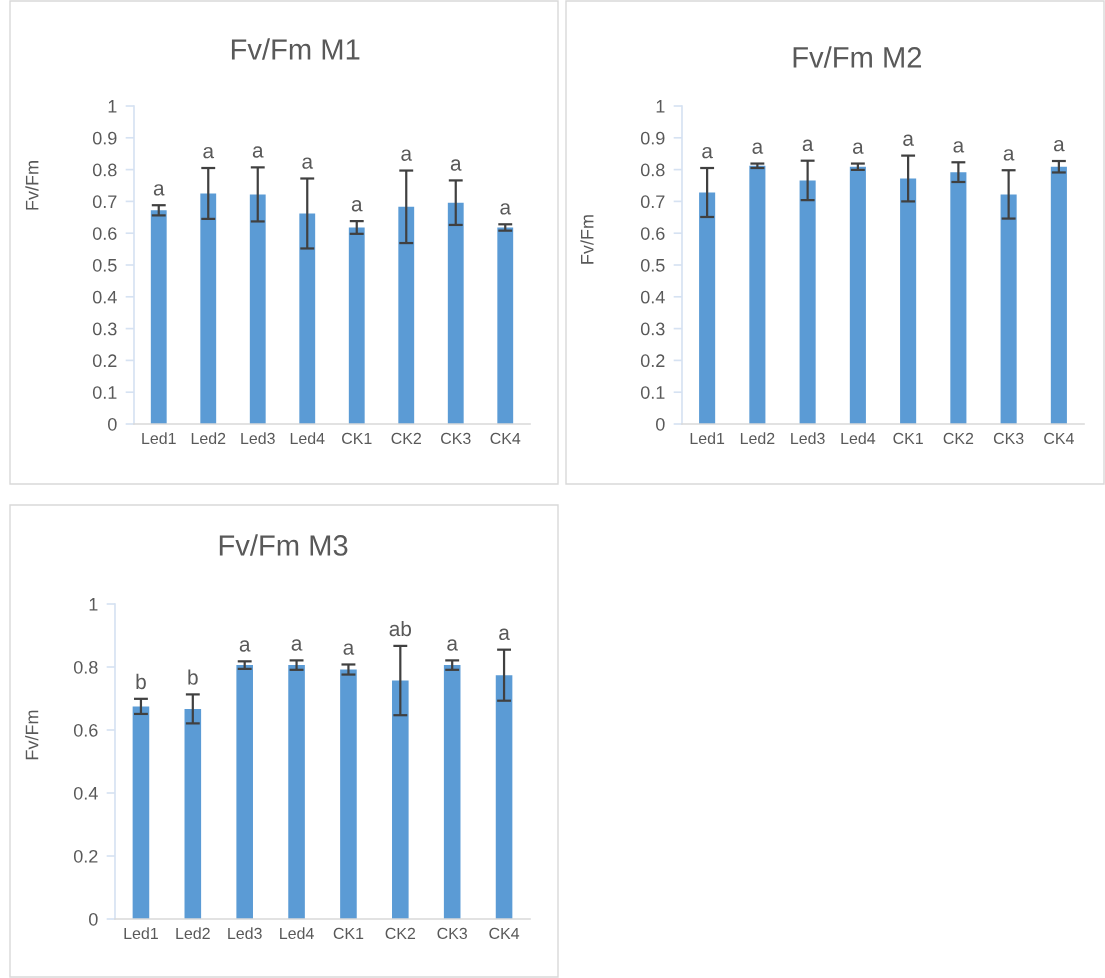 Image resolution: width=1105 pixels, height=978 pixels. What do you see at coordinates (295, 49) in the screenshot?
I see `chart-title: Fv/Fm M1` at bounding box center [295, 49].